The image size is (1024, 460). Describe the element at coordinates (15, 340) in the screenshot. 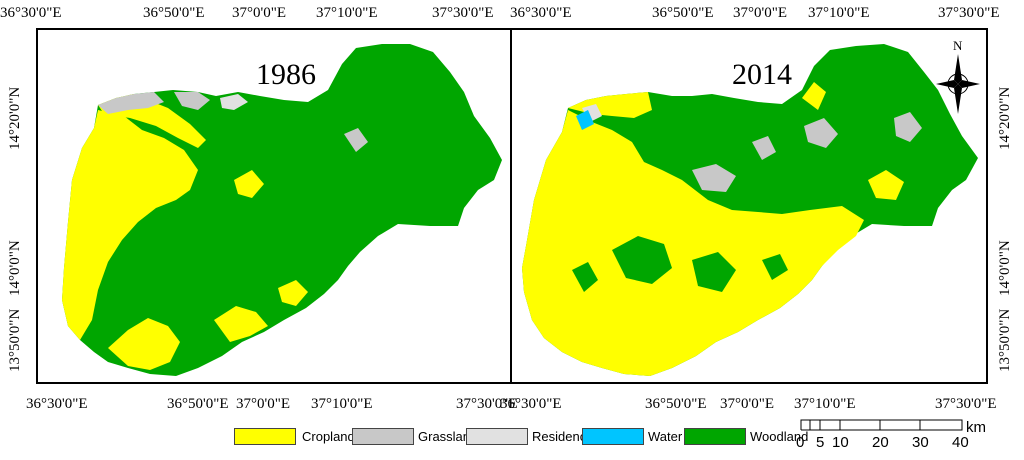

I see `left-coord-label: 13°50'0"N` at that location.